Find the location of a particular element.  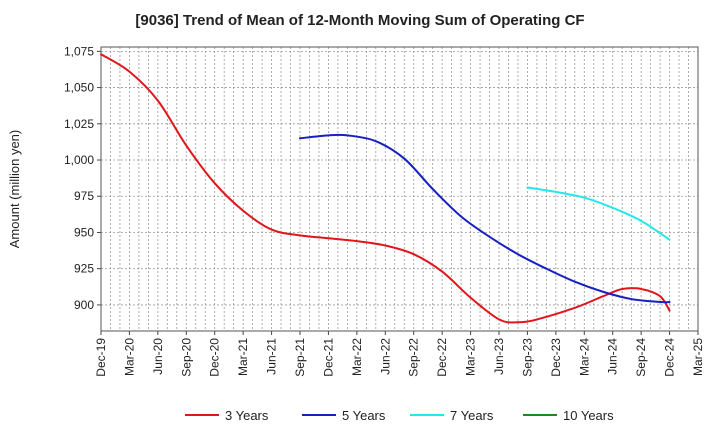

x-tick-label: Jun-23 is located at coordinates (499, 356).